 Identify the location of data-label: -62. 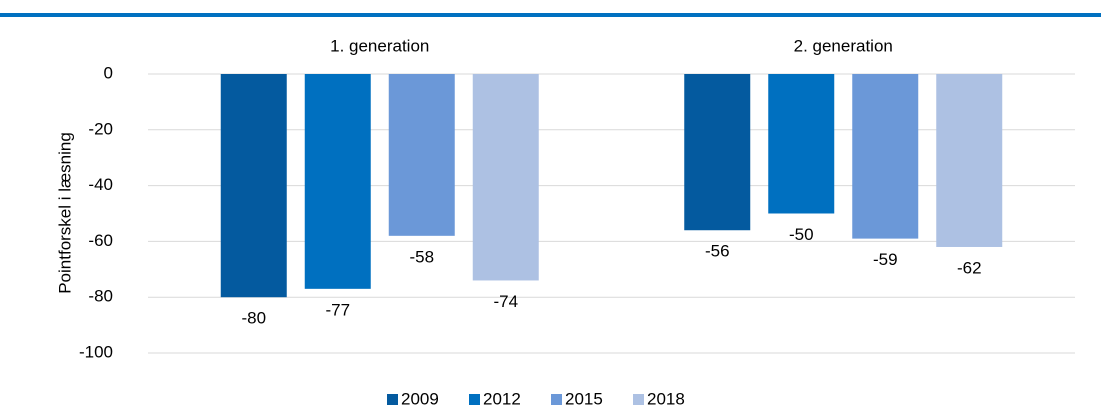
(969, 267).